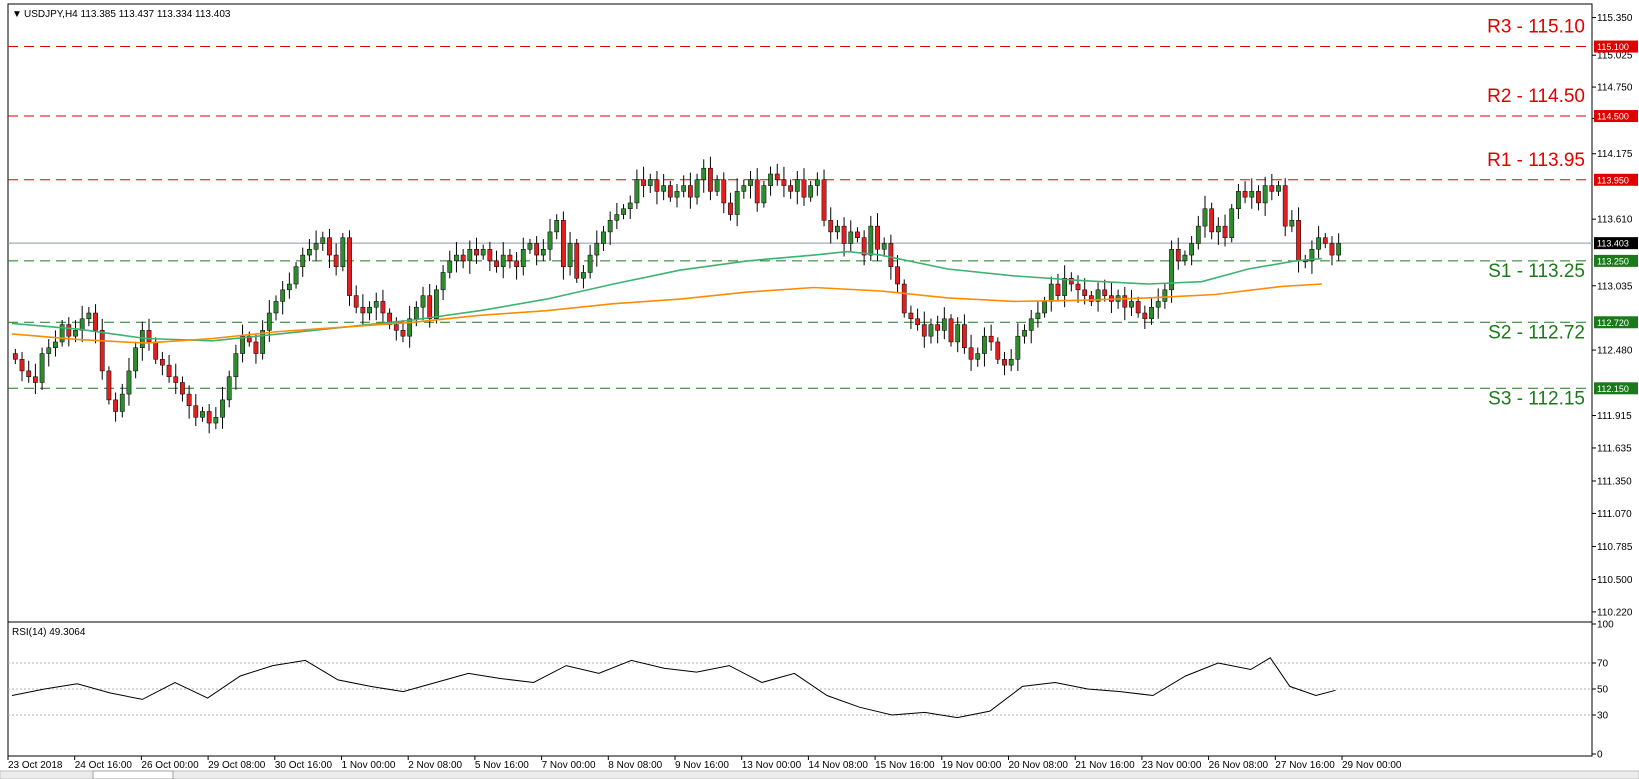  I want to click on ma-fast-line, so click(666, 296).